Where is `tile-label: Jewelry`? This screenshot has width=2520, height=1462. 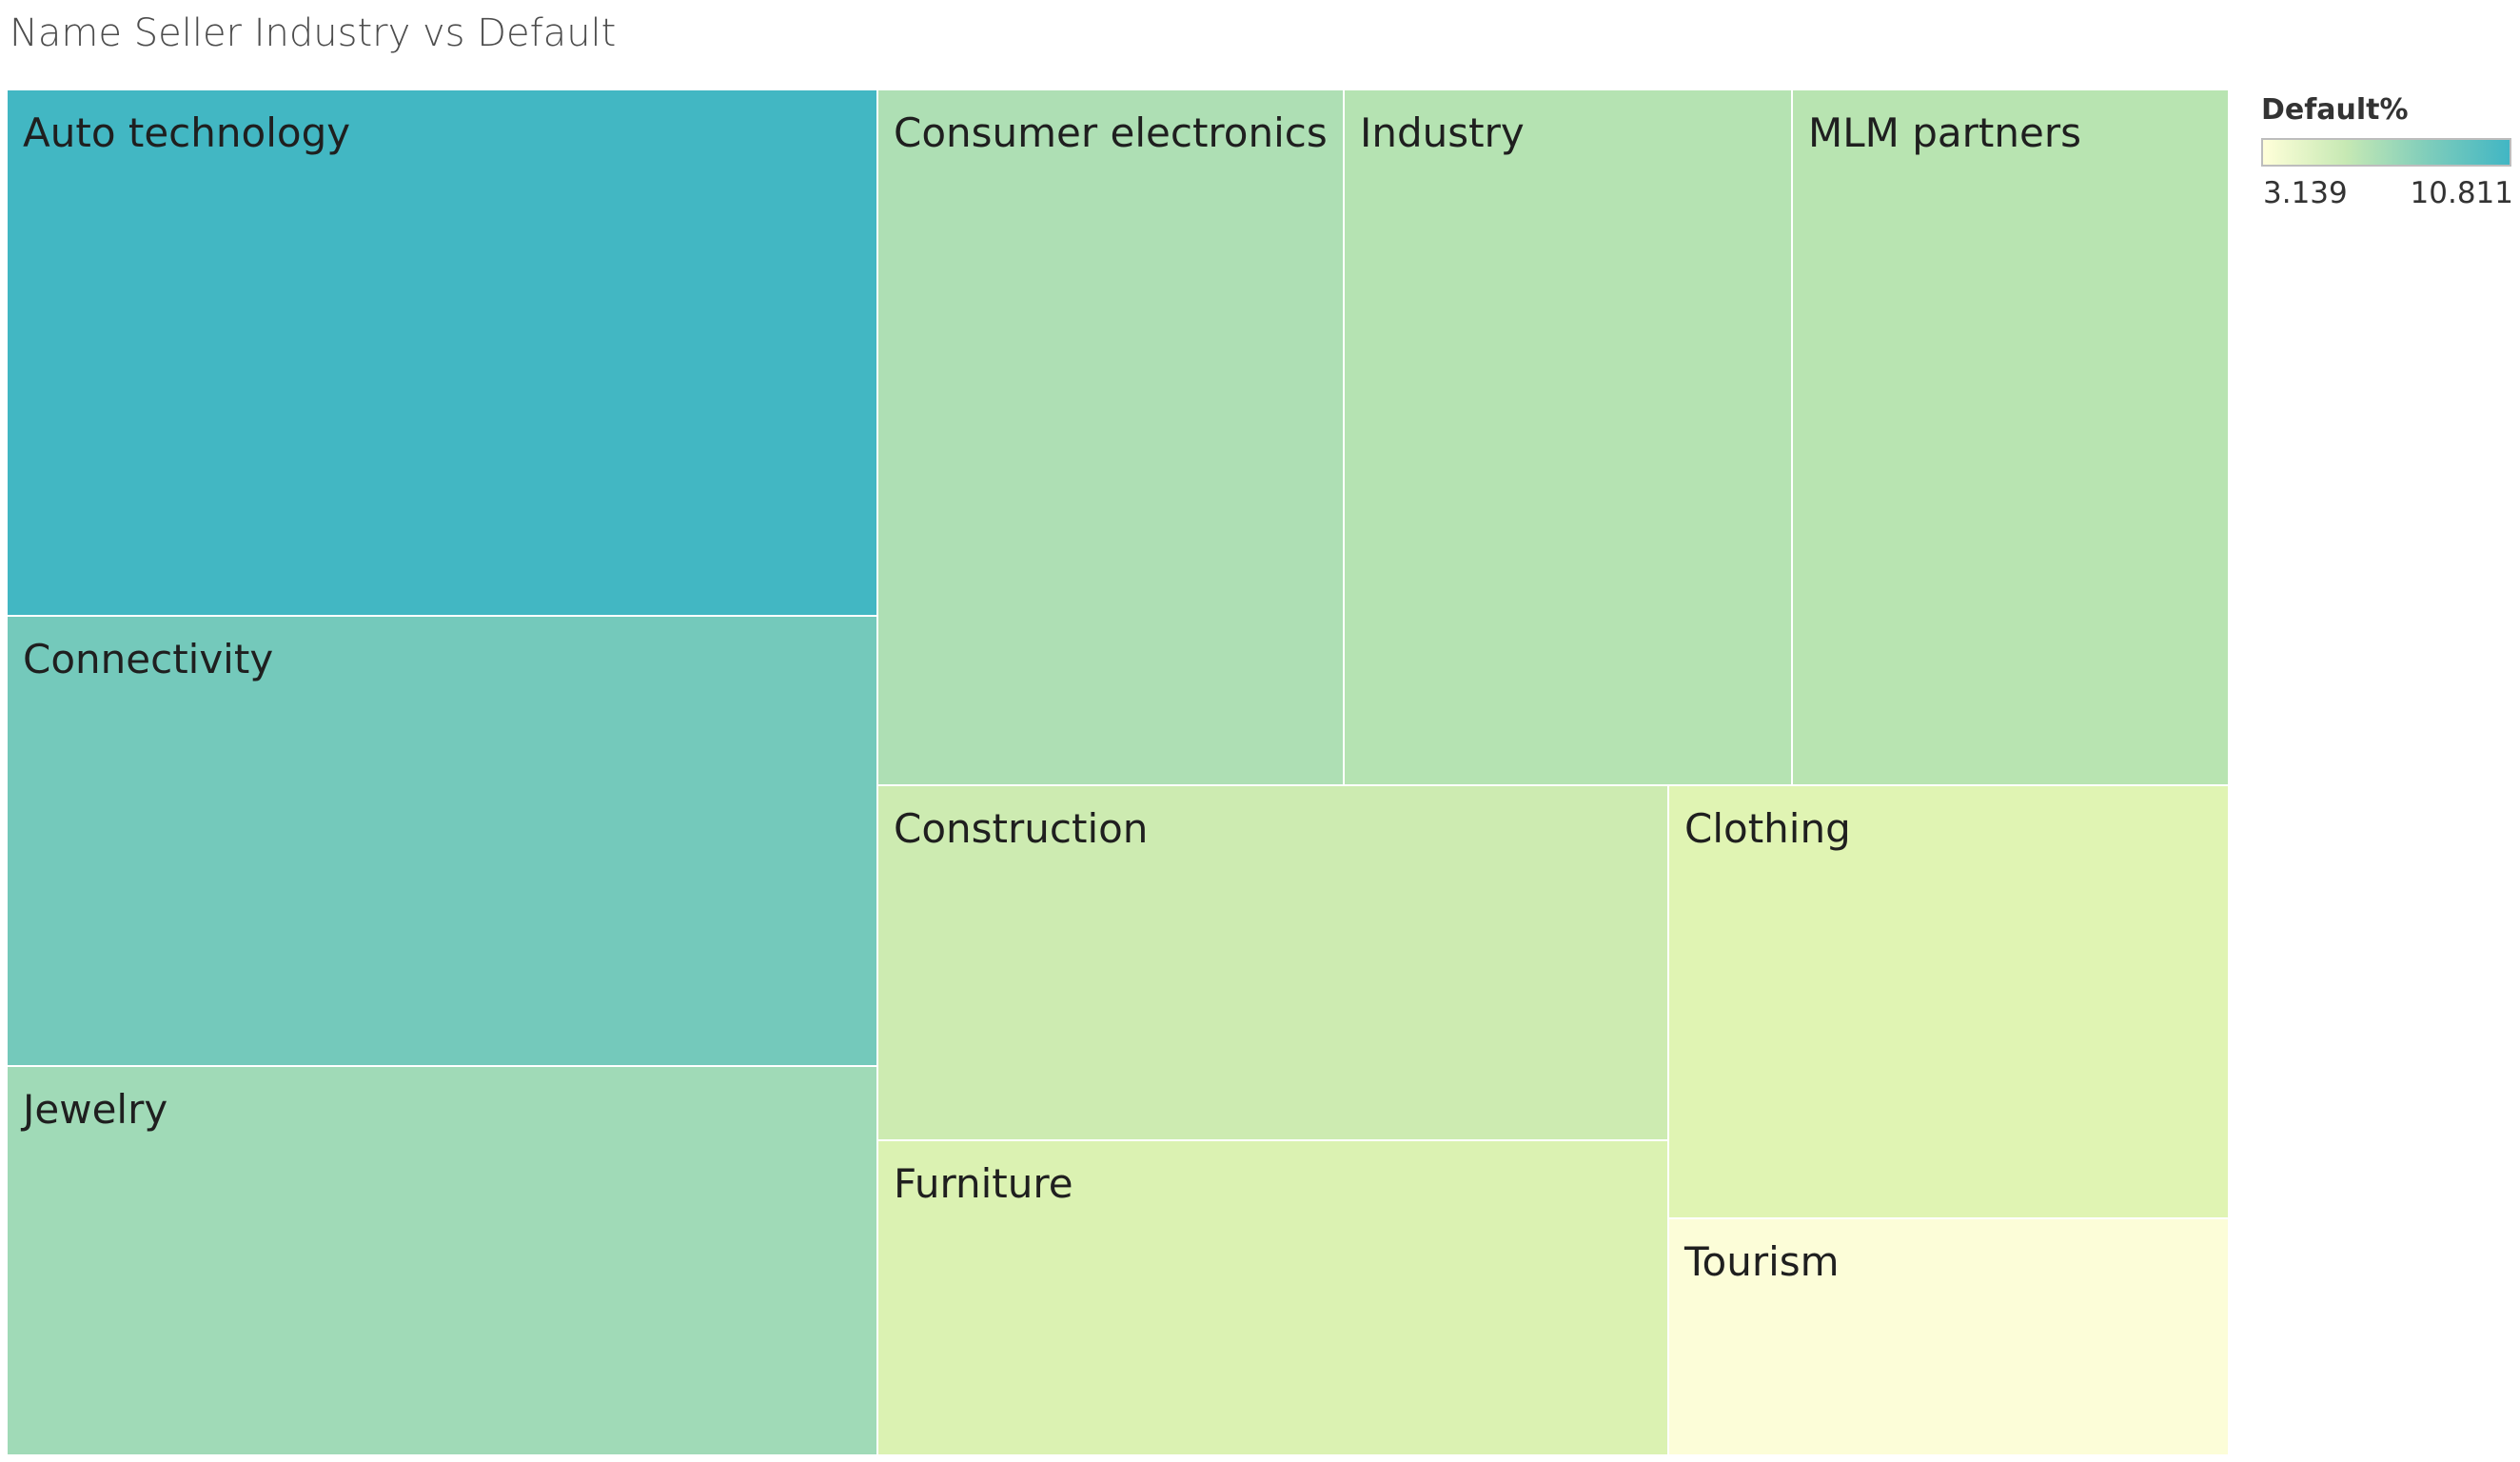 tile-label: Jewelry is located at coordinates (95, 1109).